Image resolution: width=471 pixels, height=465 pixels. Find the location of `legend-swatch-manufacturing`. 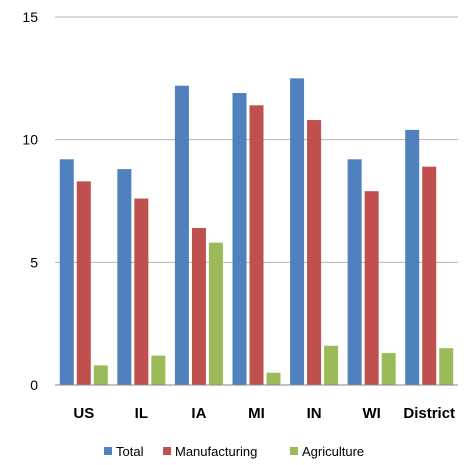

legend-swatch-manufacturing is located at coordinates (167, 451).